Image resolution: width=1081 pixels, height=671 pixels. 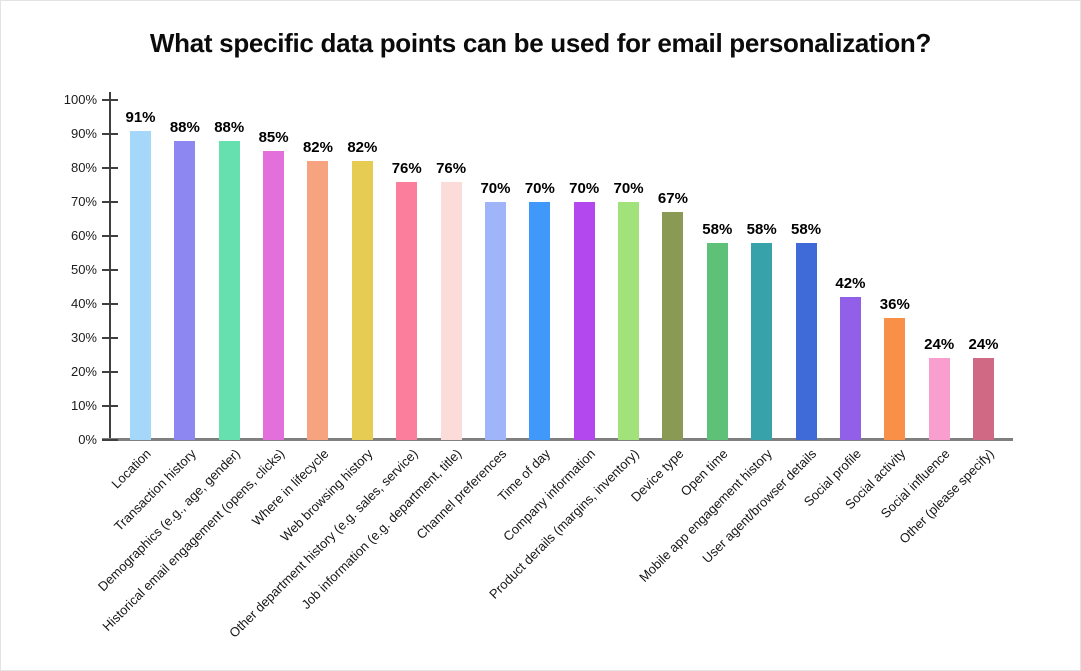 I want to click on y-tick-label: 10%, so click(x=83, y=405).